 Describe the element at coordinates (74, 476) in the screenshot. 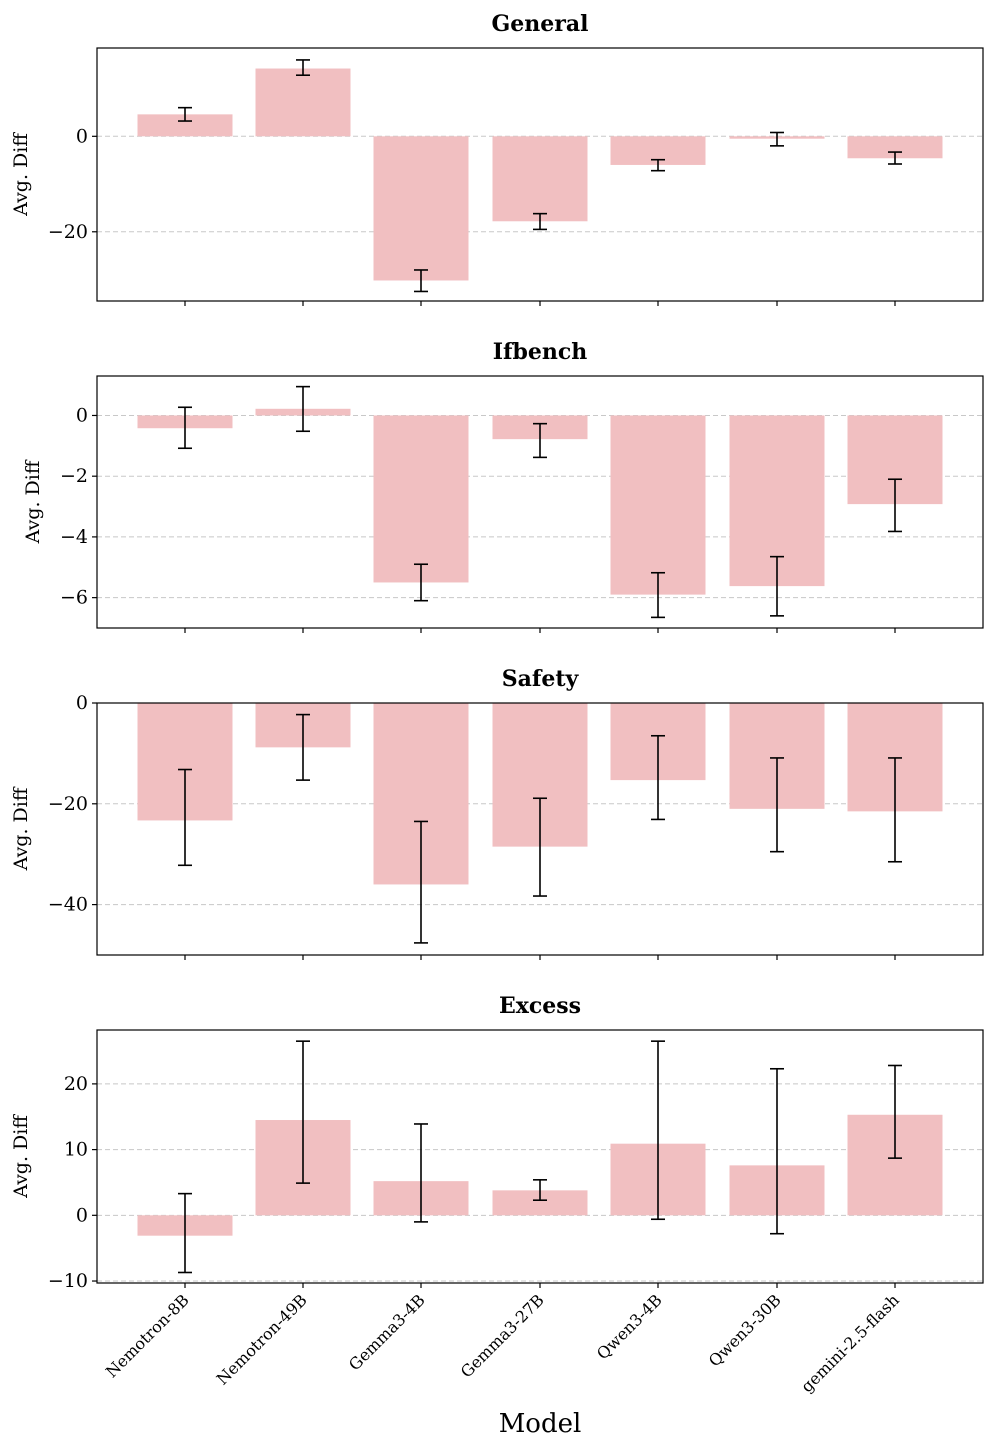

I see `y-tick-label: −2` at that location.